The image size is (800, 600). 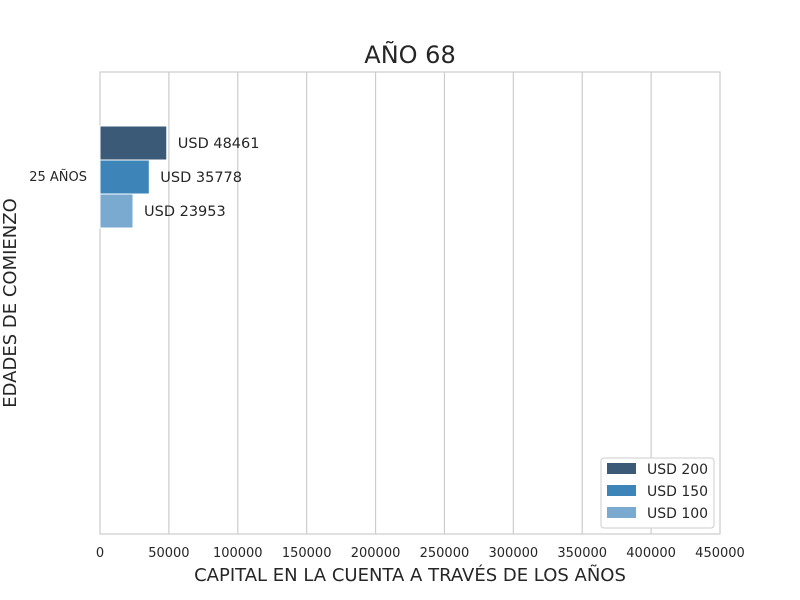 I want to click on x-tick-label: 200000, so click(x=376, y=553).